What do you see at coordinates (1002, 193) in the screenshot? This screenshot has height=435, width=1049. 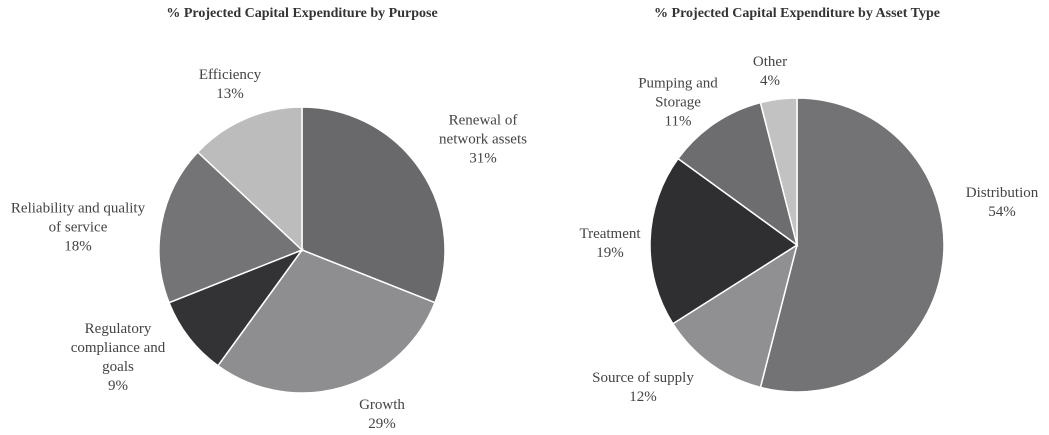 I see `category-label: Distribution` at bounding box center [1002, 193].